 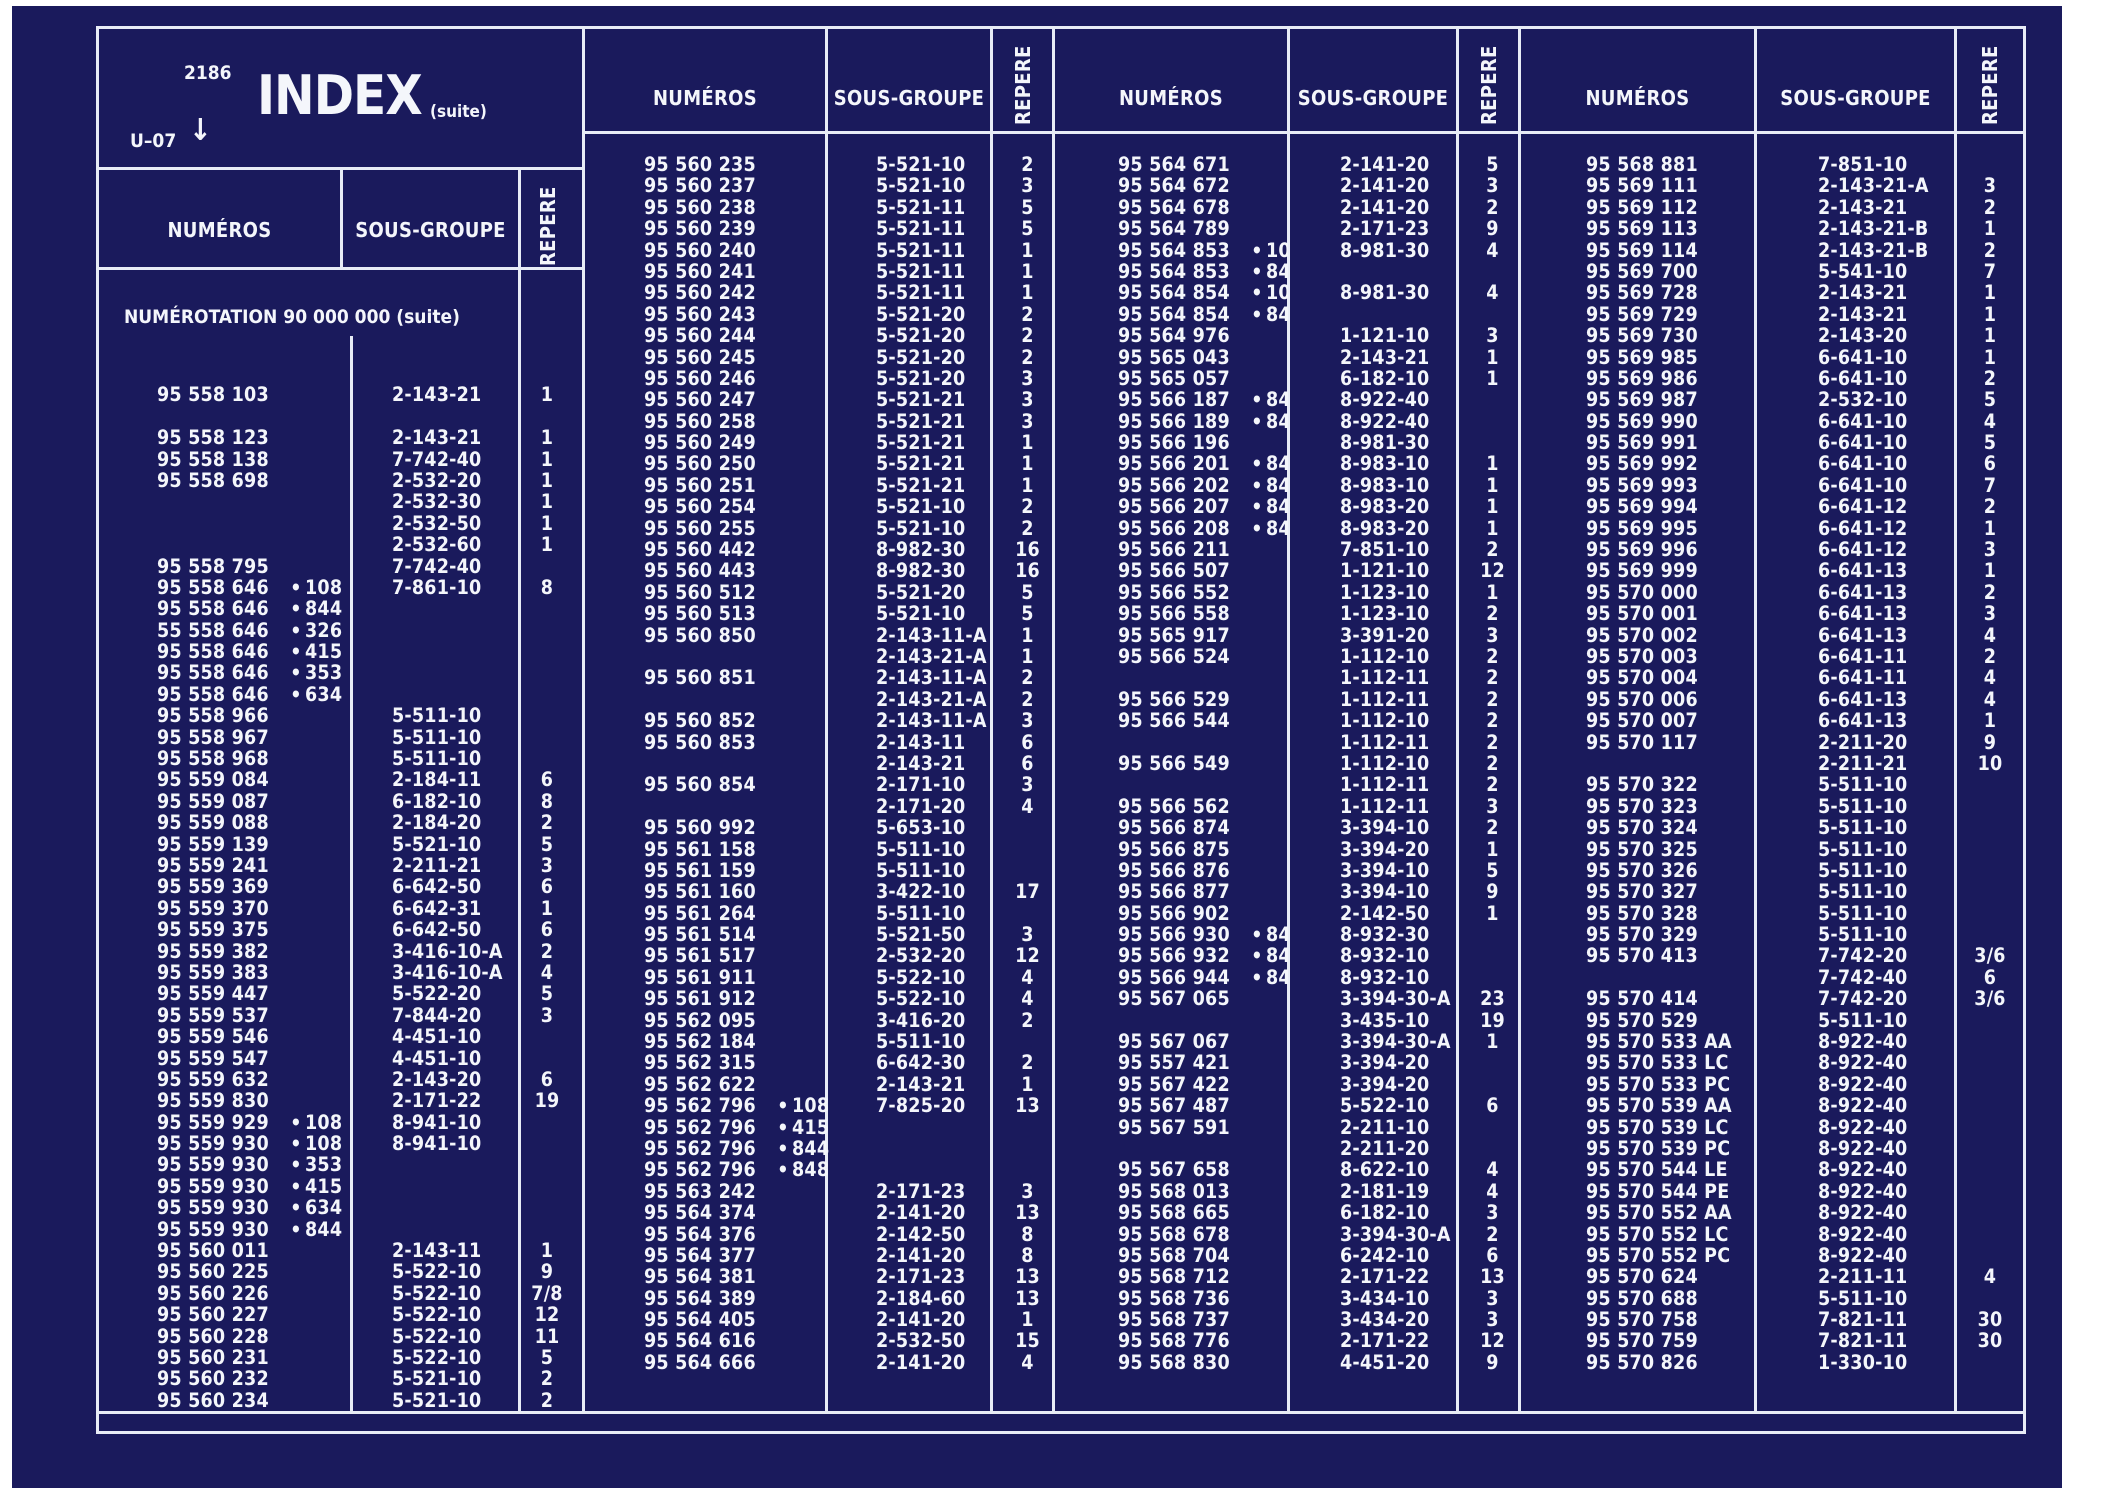 What do you see at coordinates (437, 823) in the screenshot?
I see `sous-groupe-cell: 2-184-20` at bounding box center [437, 823].